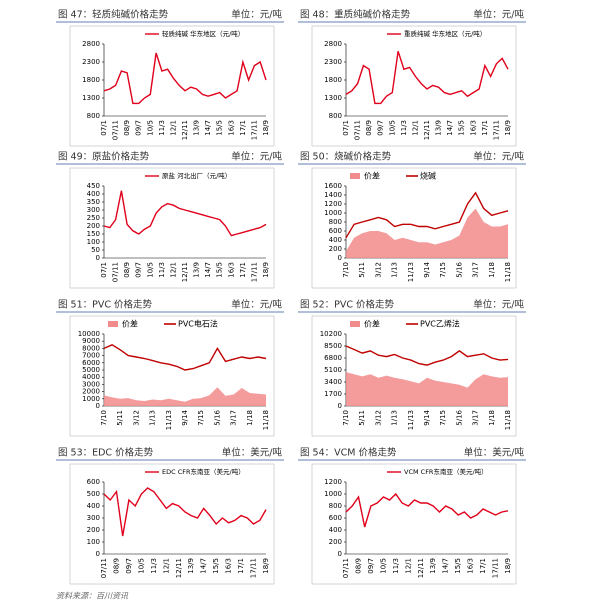  Describe the element at coordinates (105, 305) in the screenshot. I see `figure-title: 图 51：PVC 价格走势` at that location.